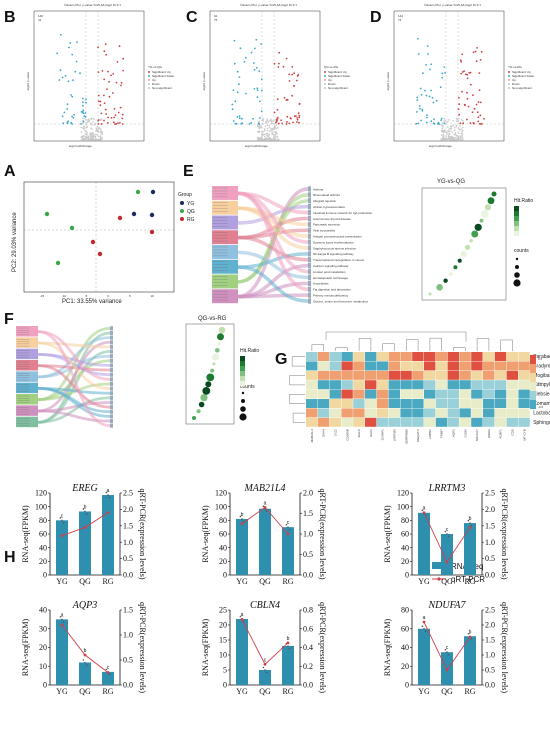 Image resolution: width=550 pixels, height=741 pixels. What do you see at coordinates (242, 619) in the screenshot?
I see `barchart-qpcr-point` at bounding box center [242, 619].